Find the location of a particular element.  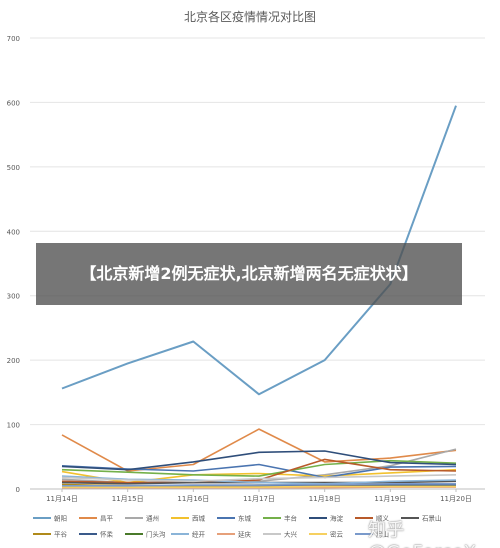

legend-label: 海淀 is located at coordinates (337, 518).